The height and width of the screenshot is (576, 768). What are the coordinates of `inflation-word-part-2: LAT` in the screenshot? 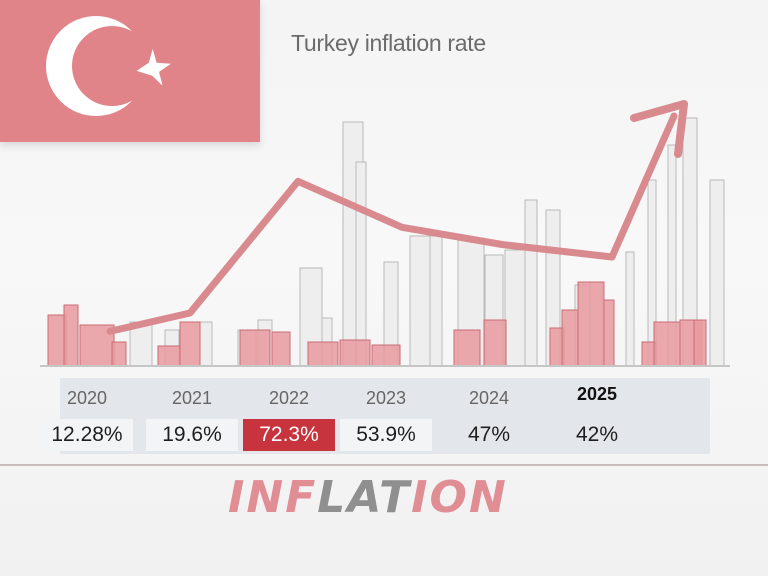 It's located at (364, 497).